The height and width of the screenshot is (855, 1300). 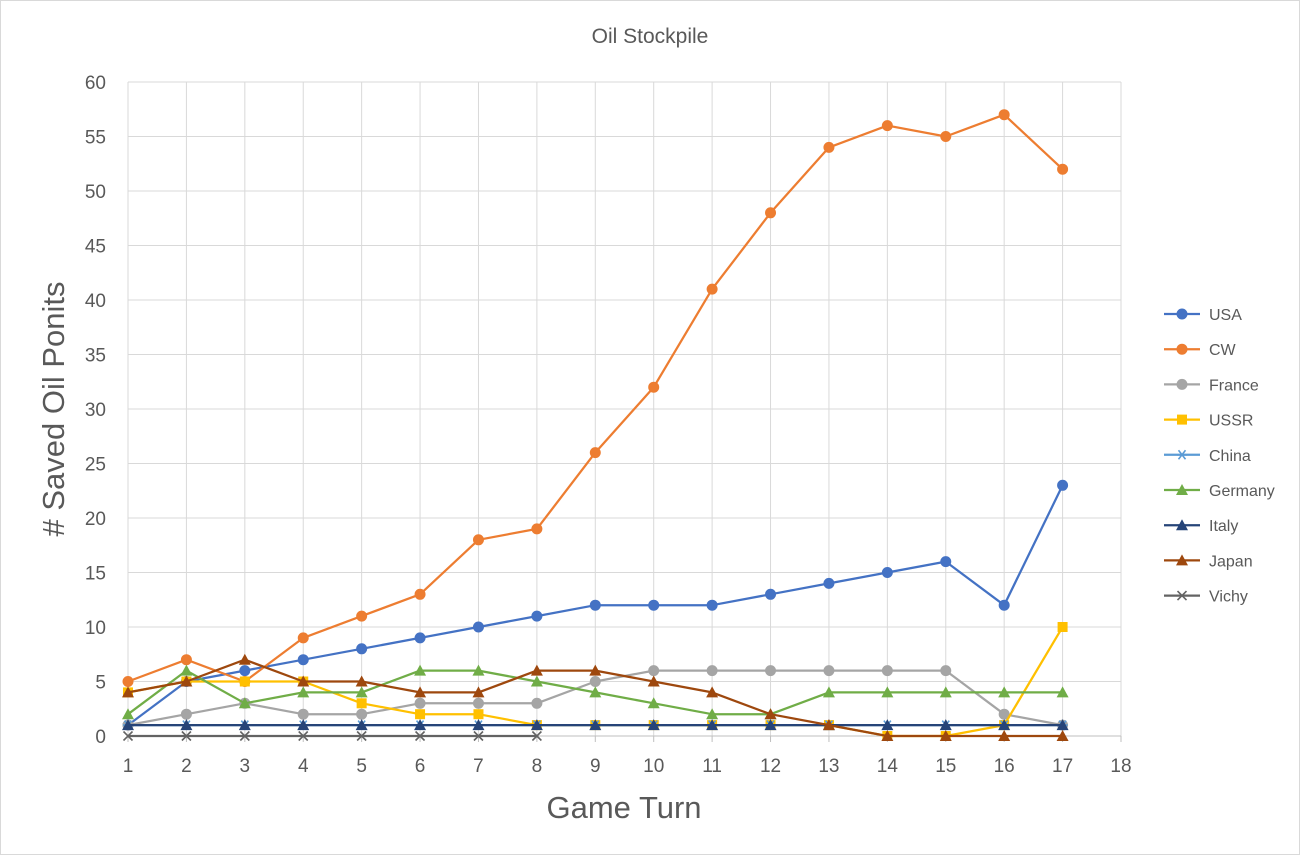 What do you see at coordinates (1182, 489) in the screenshot?
I see `legend-marker-germany` at bounding box center [1182, 489].